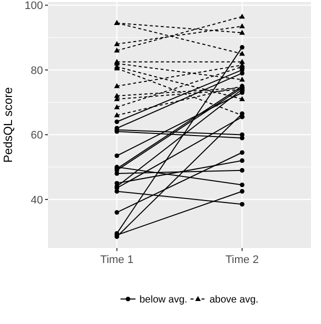 The height and width of the screenshot is (324, 321). I want to click on x-tick-label: Time 1, so click(117, 260).